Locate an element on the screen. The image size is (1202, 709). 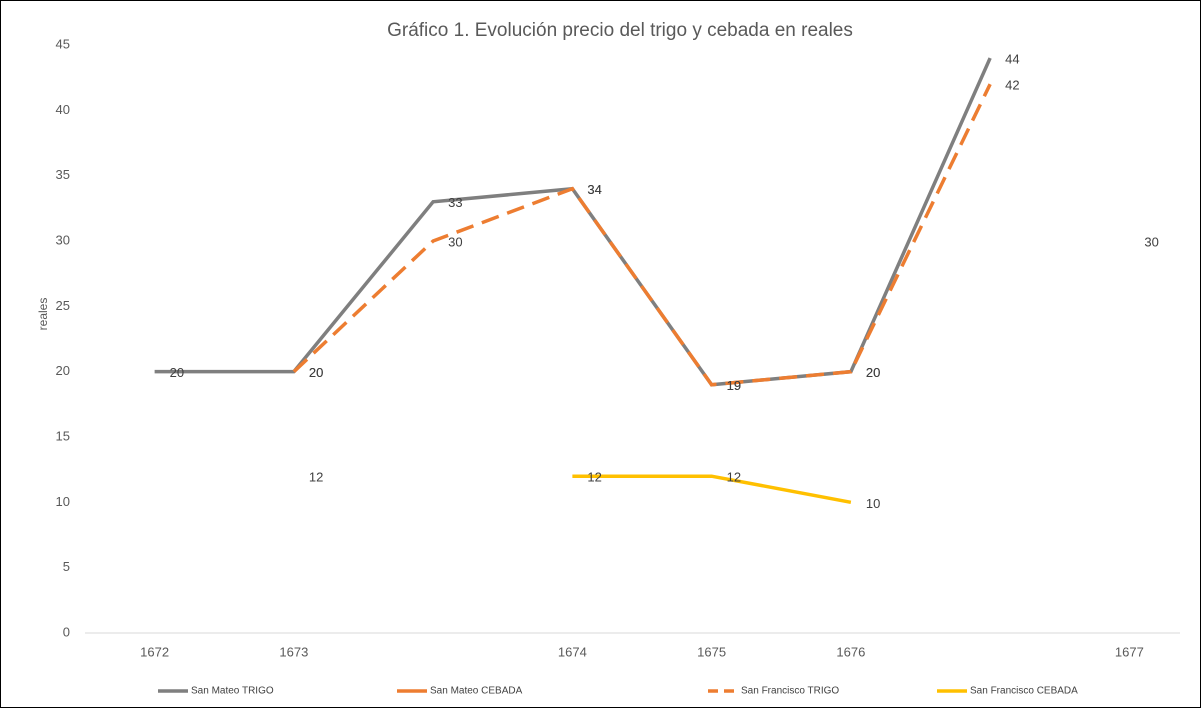
y-tick-label: 10 is located at coordinates (63, 501).